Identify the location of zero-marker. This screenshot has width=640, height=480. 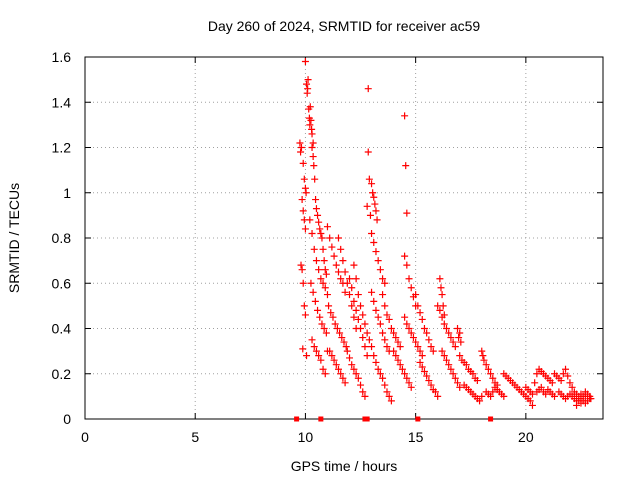
(321, 419).